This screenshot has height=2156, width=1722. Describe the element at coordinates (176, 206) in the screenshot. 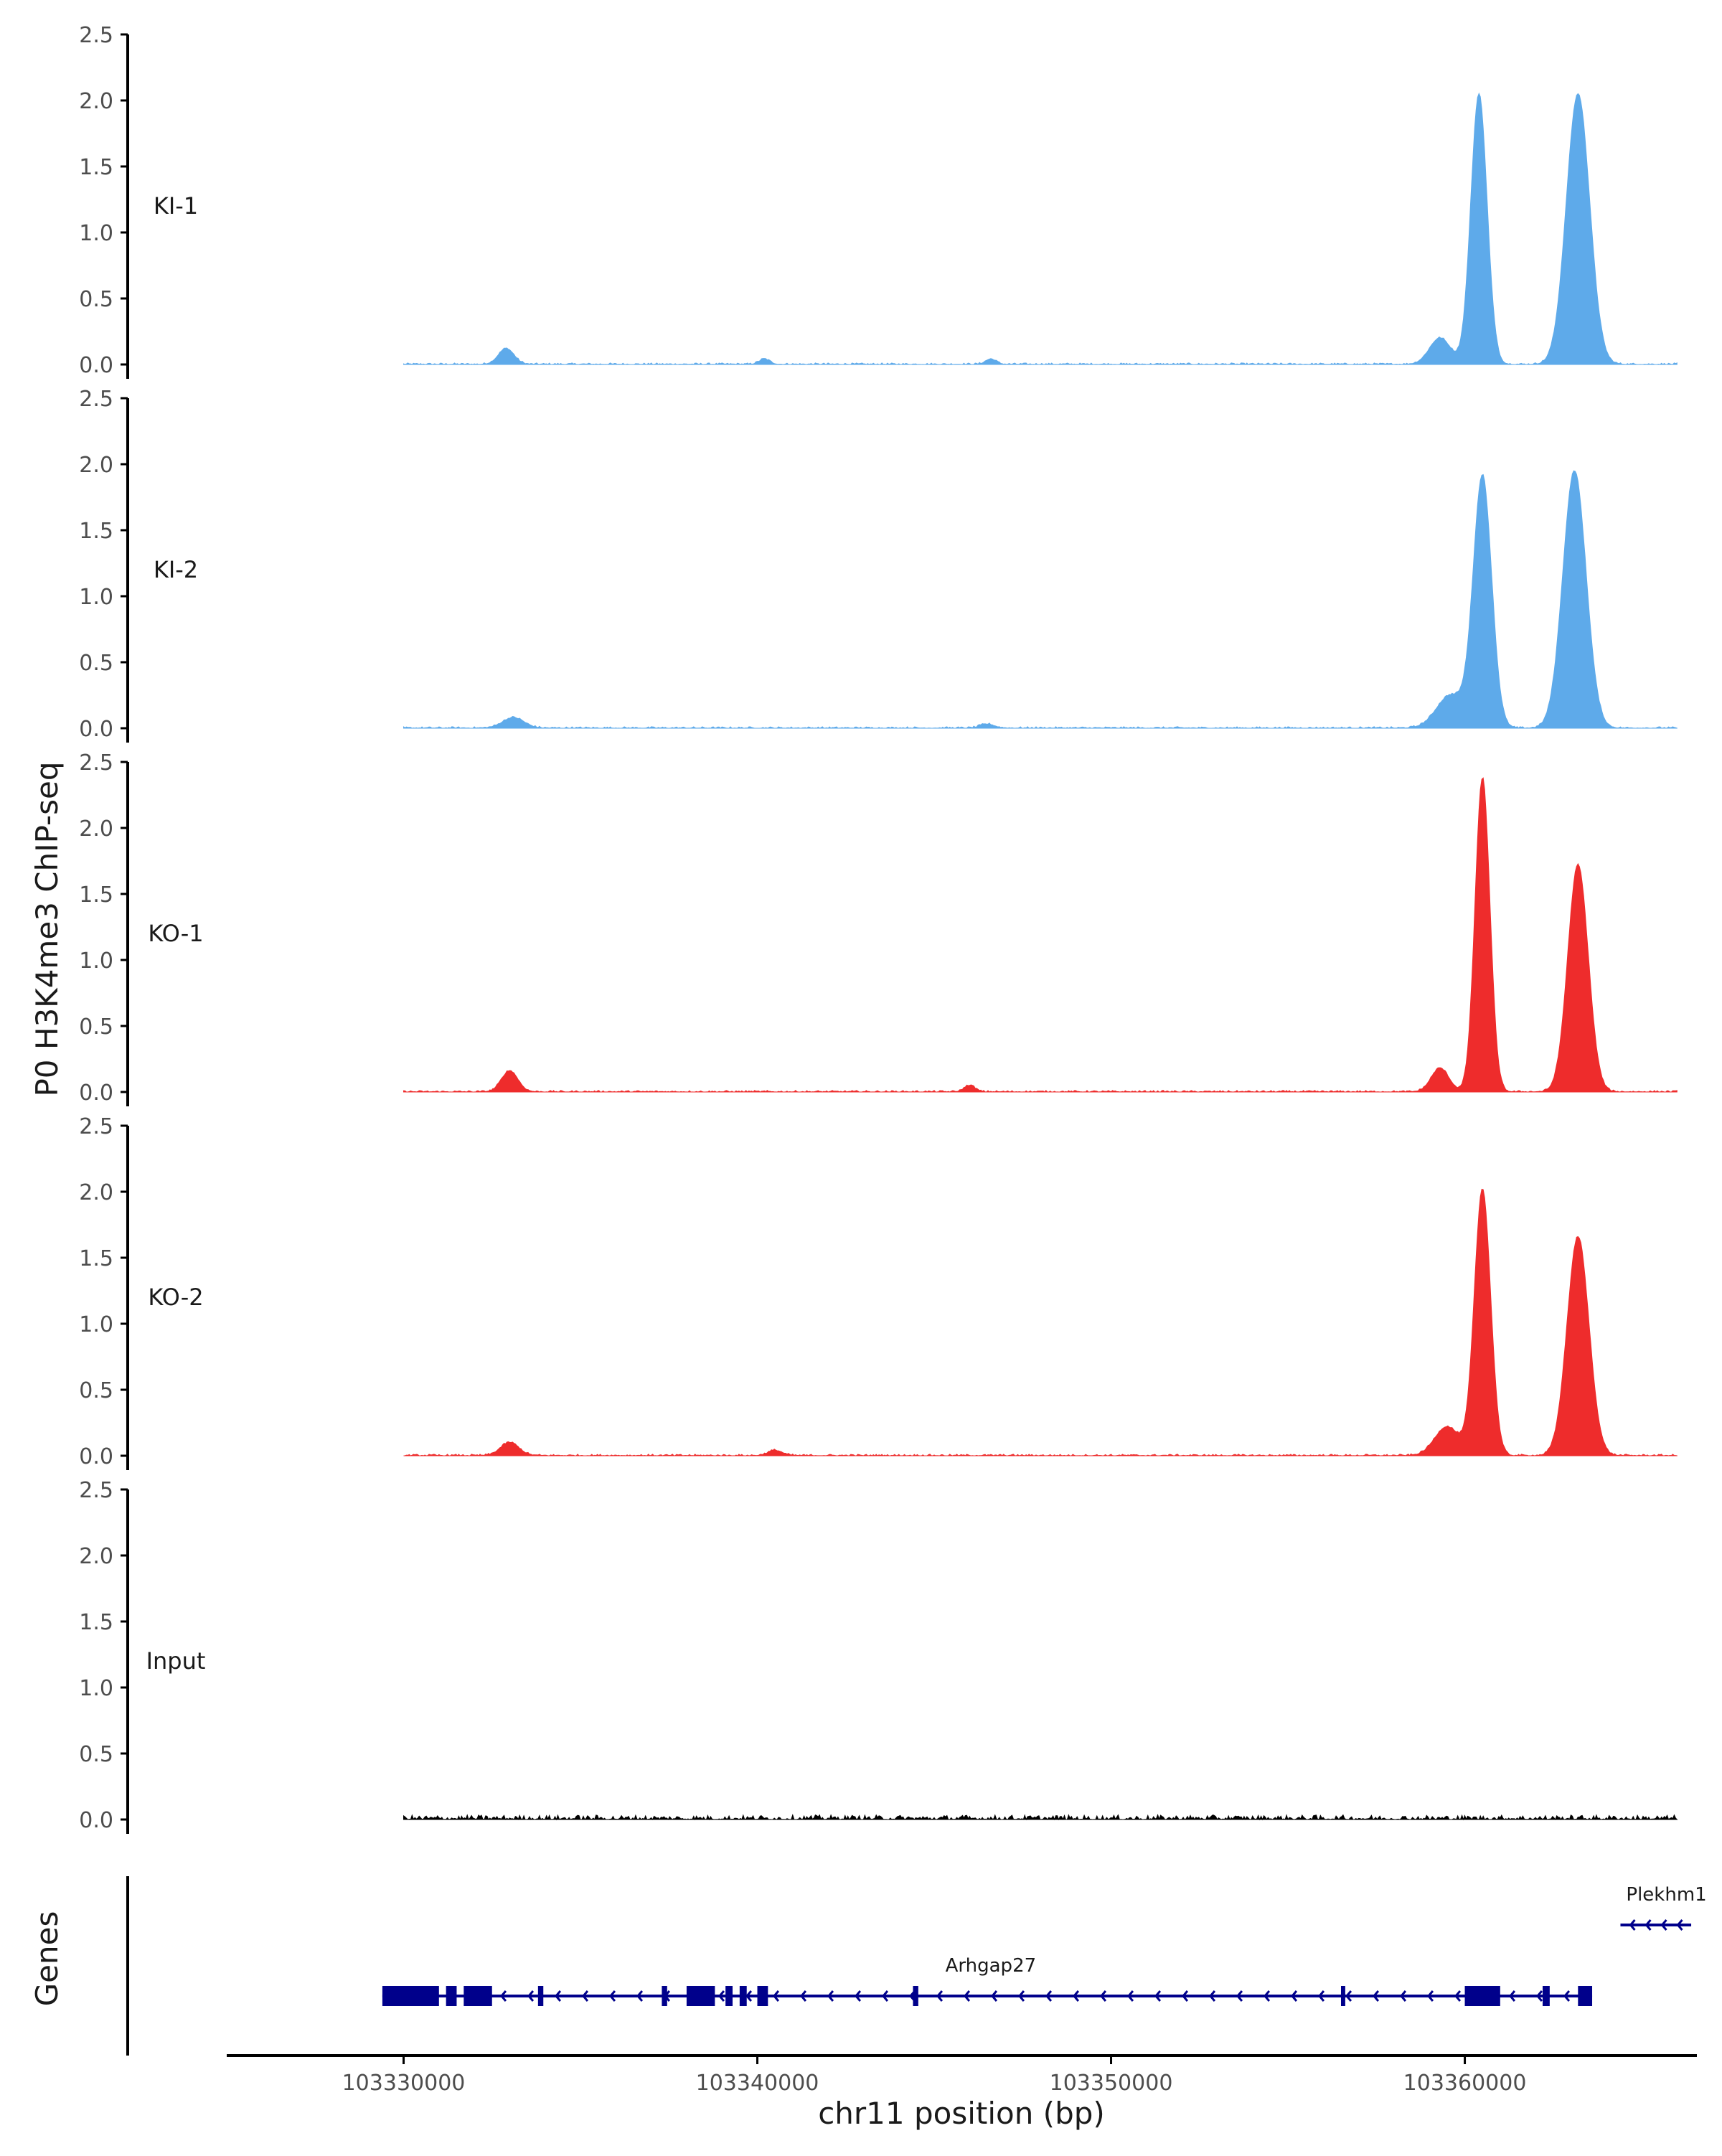

I see `track-label: KI-1` at that location.